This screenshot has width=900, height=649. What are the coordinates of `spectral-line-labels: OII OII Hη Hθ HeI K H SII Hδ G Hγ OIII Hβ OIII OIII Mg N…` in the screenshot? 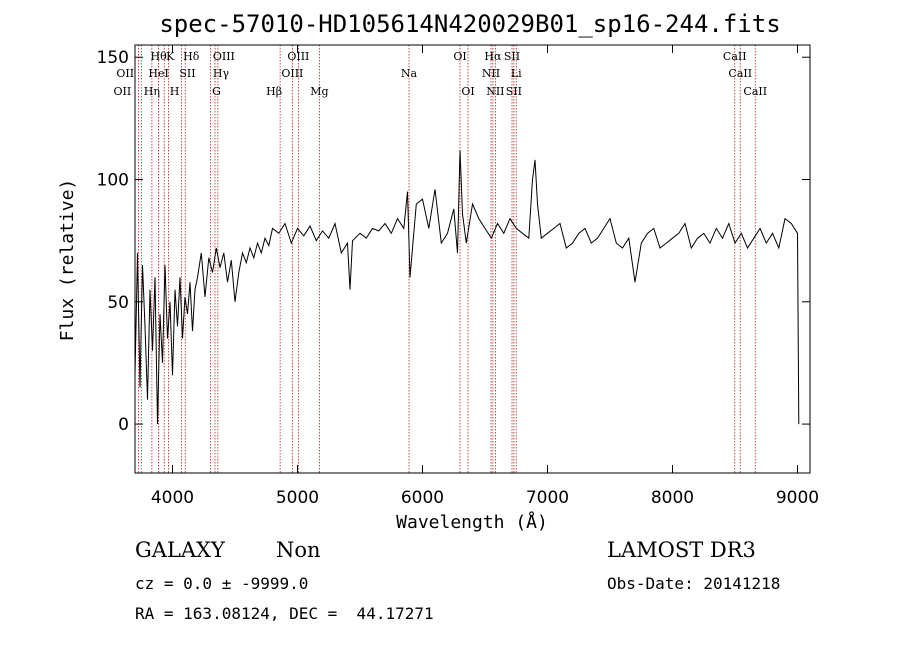 It's located at (441, 74).